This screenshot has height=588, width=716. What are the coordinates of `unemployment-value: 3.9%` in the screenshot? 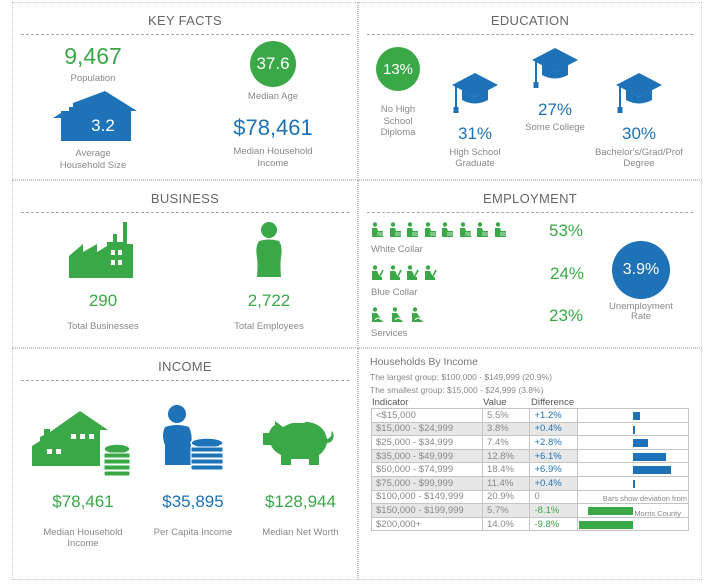 It's located at (641, 269).